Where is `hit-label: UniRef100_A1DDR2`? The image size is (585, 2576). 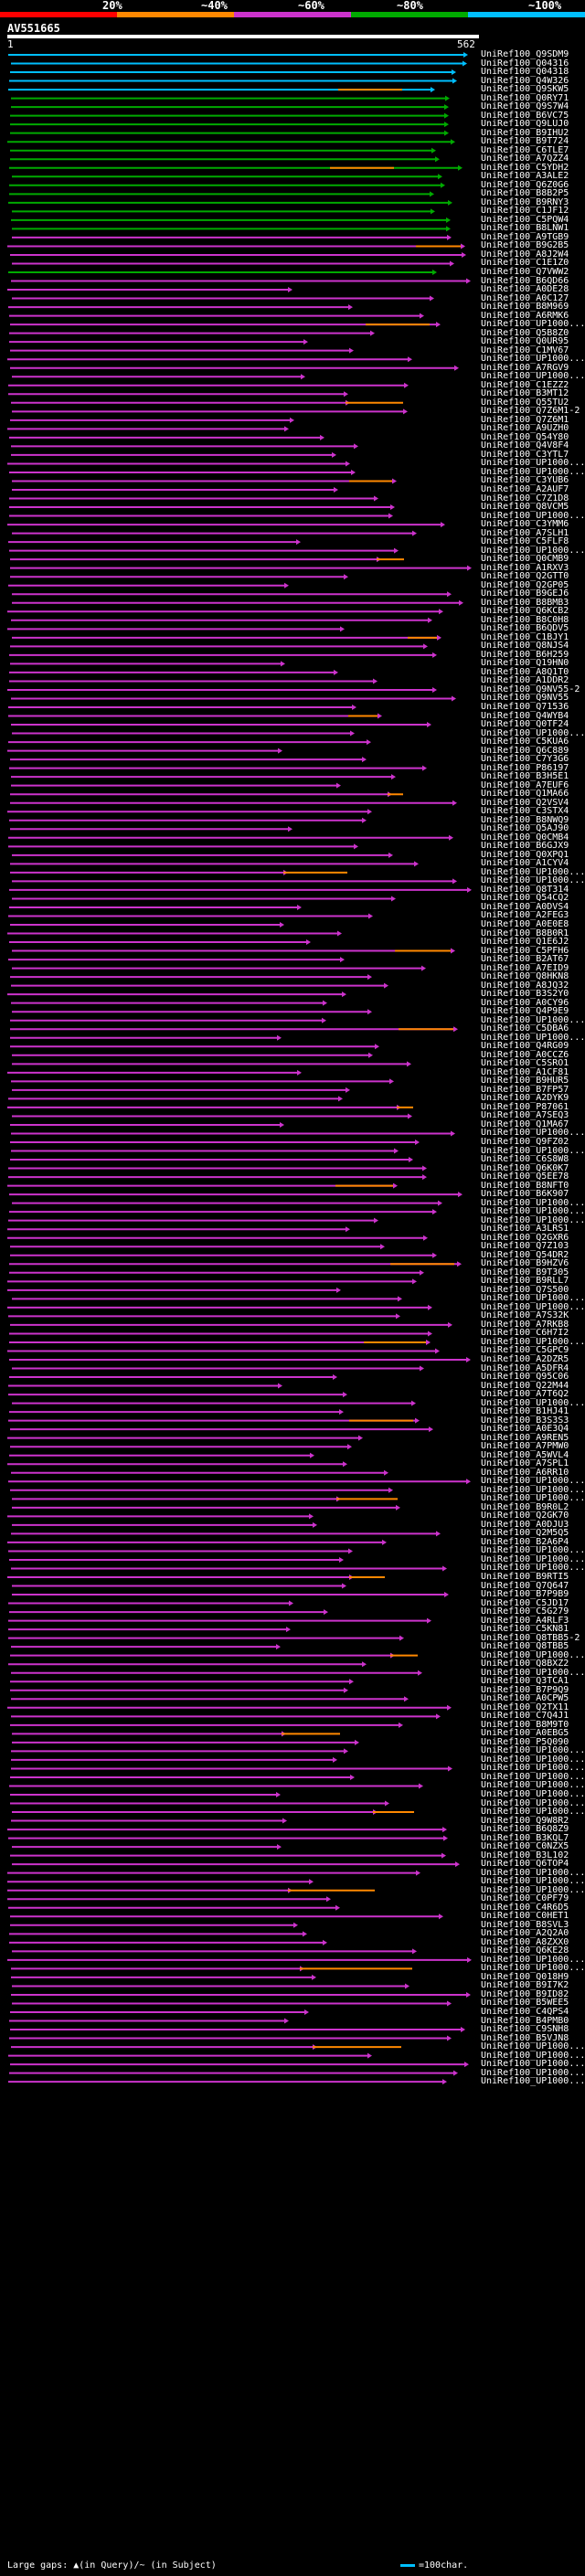
hit-label: UniRef100_A1DDR2 is located at coordinates (525, 680).